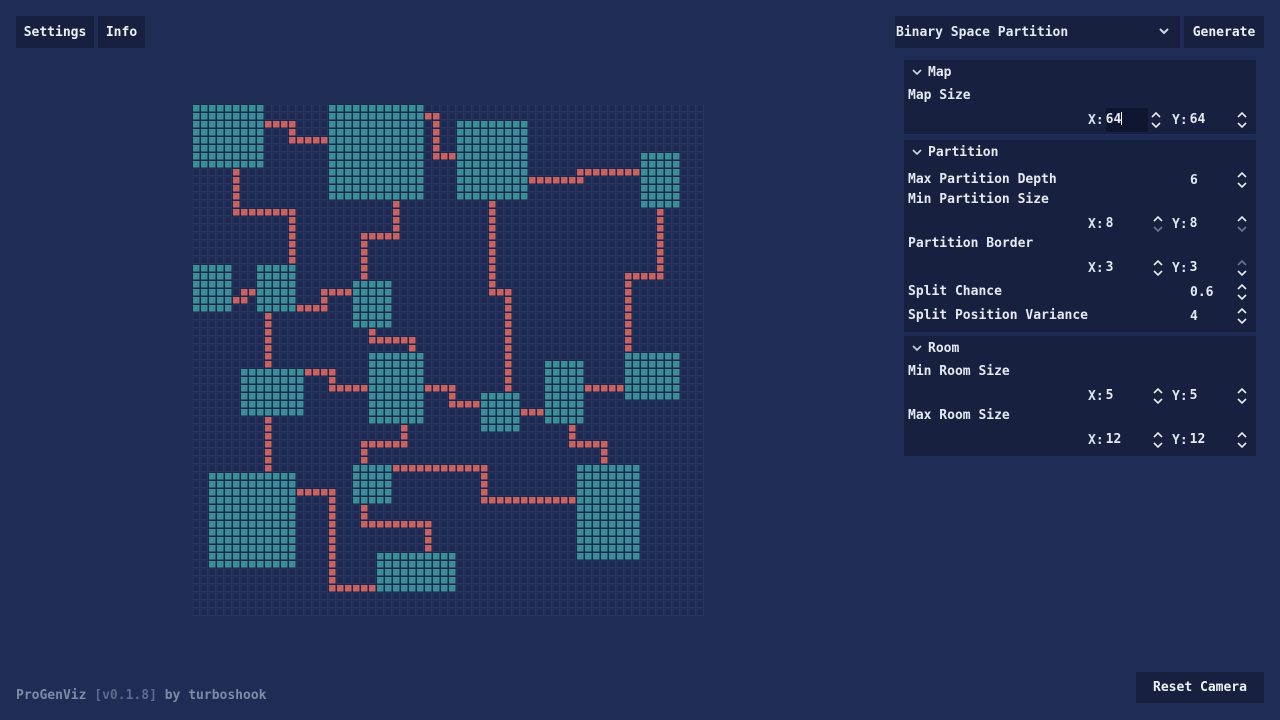  Describe the element at coordinates (935, 348) in the screenshot. I see `room-panel-header: Room` at that location.